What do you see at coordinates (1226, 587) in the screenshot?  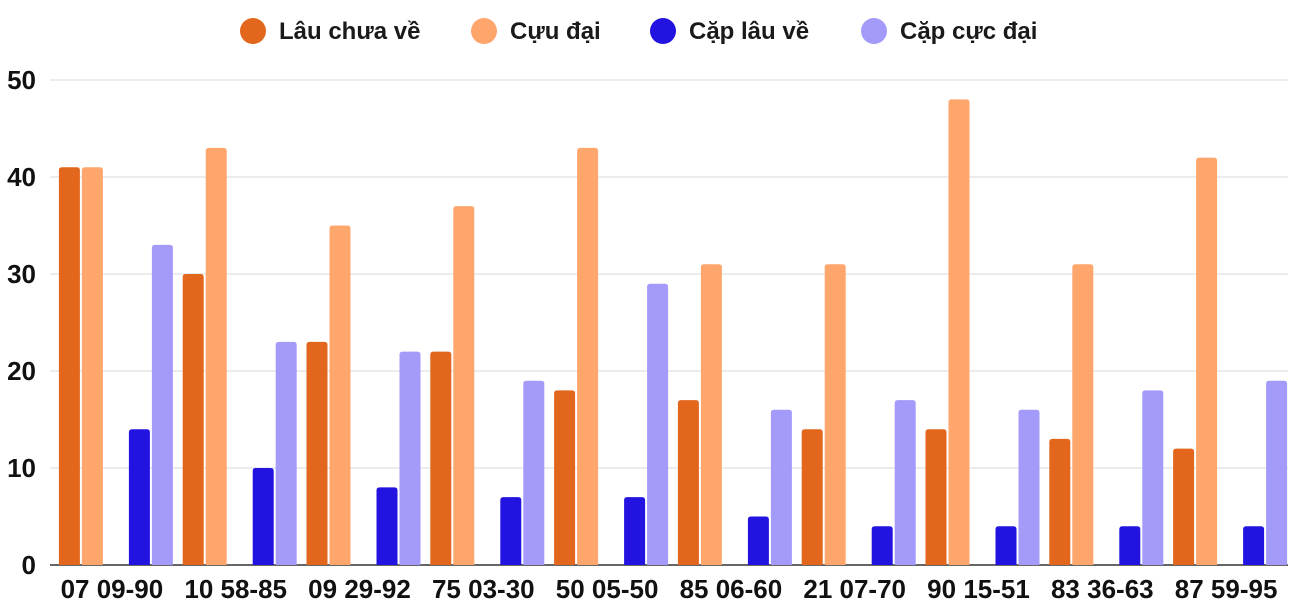 I see `x-tick-label: 87 59-95` at bounding box center [1226, 587].